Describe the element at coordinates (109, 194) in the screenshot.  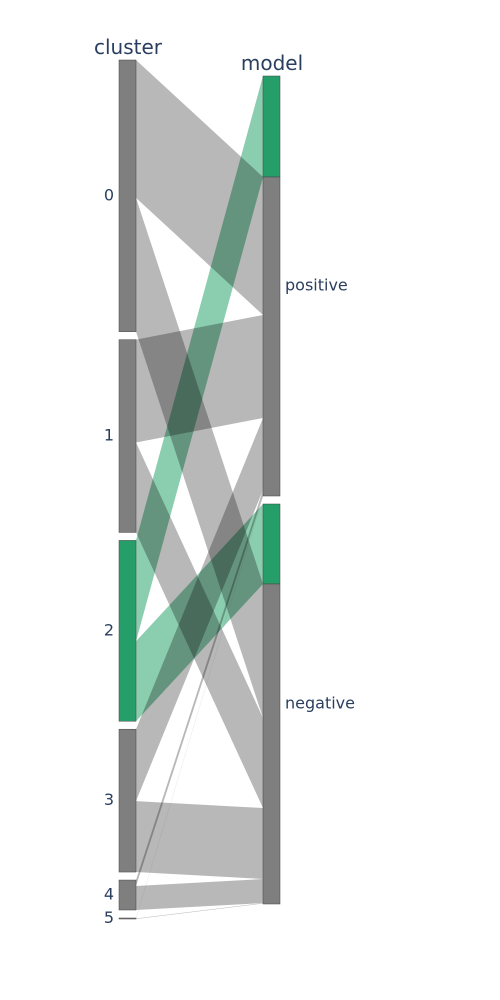
I see `category-label-cluster-0: 0` at that location.